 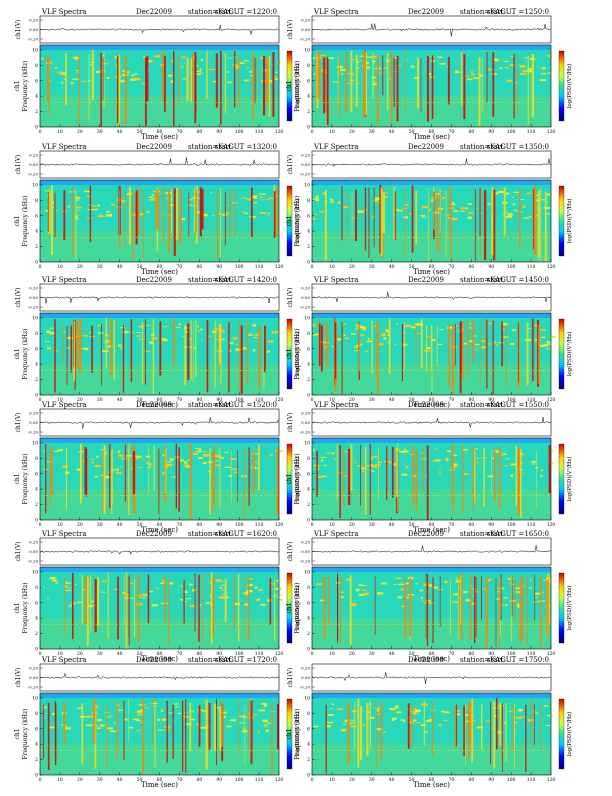 I want to click on panel-date: Dec22009, so click(x=426, y=280).